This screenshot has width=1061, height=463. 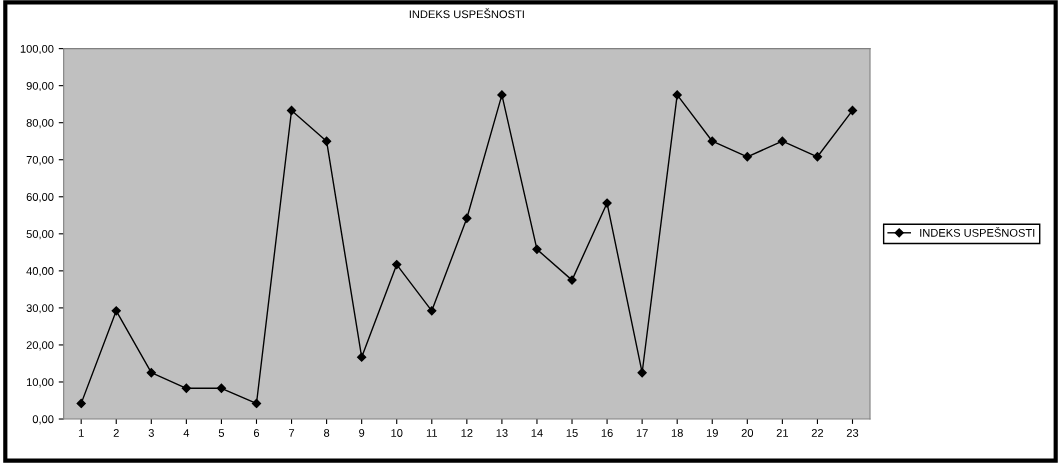 What do you see at coordinates (81, 433) in the screenshot?
I see `x-tick-label: 1` at bounding box center [81, 433].